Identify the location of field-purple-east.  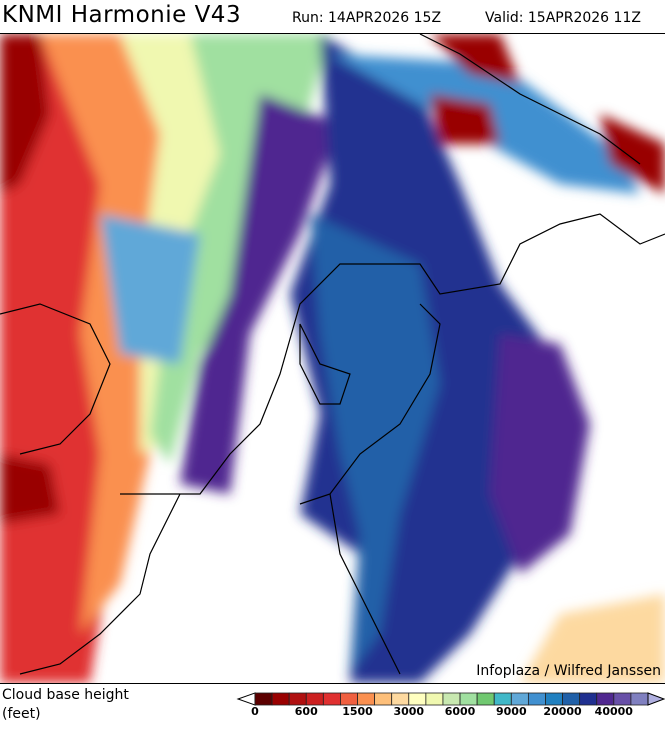
(540, 454).